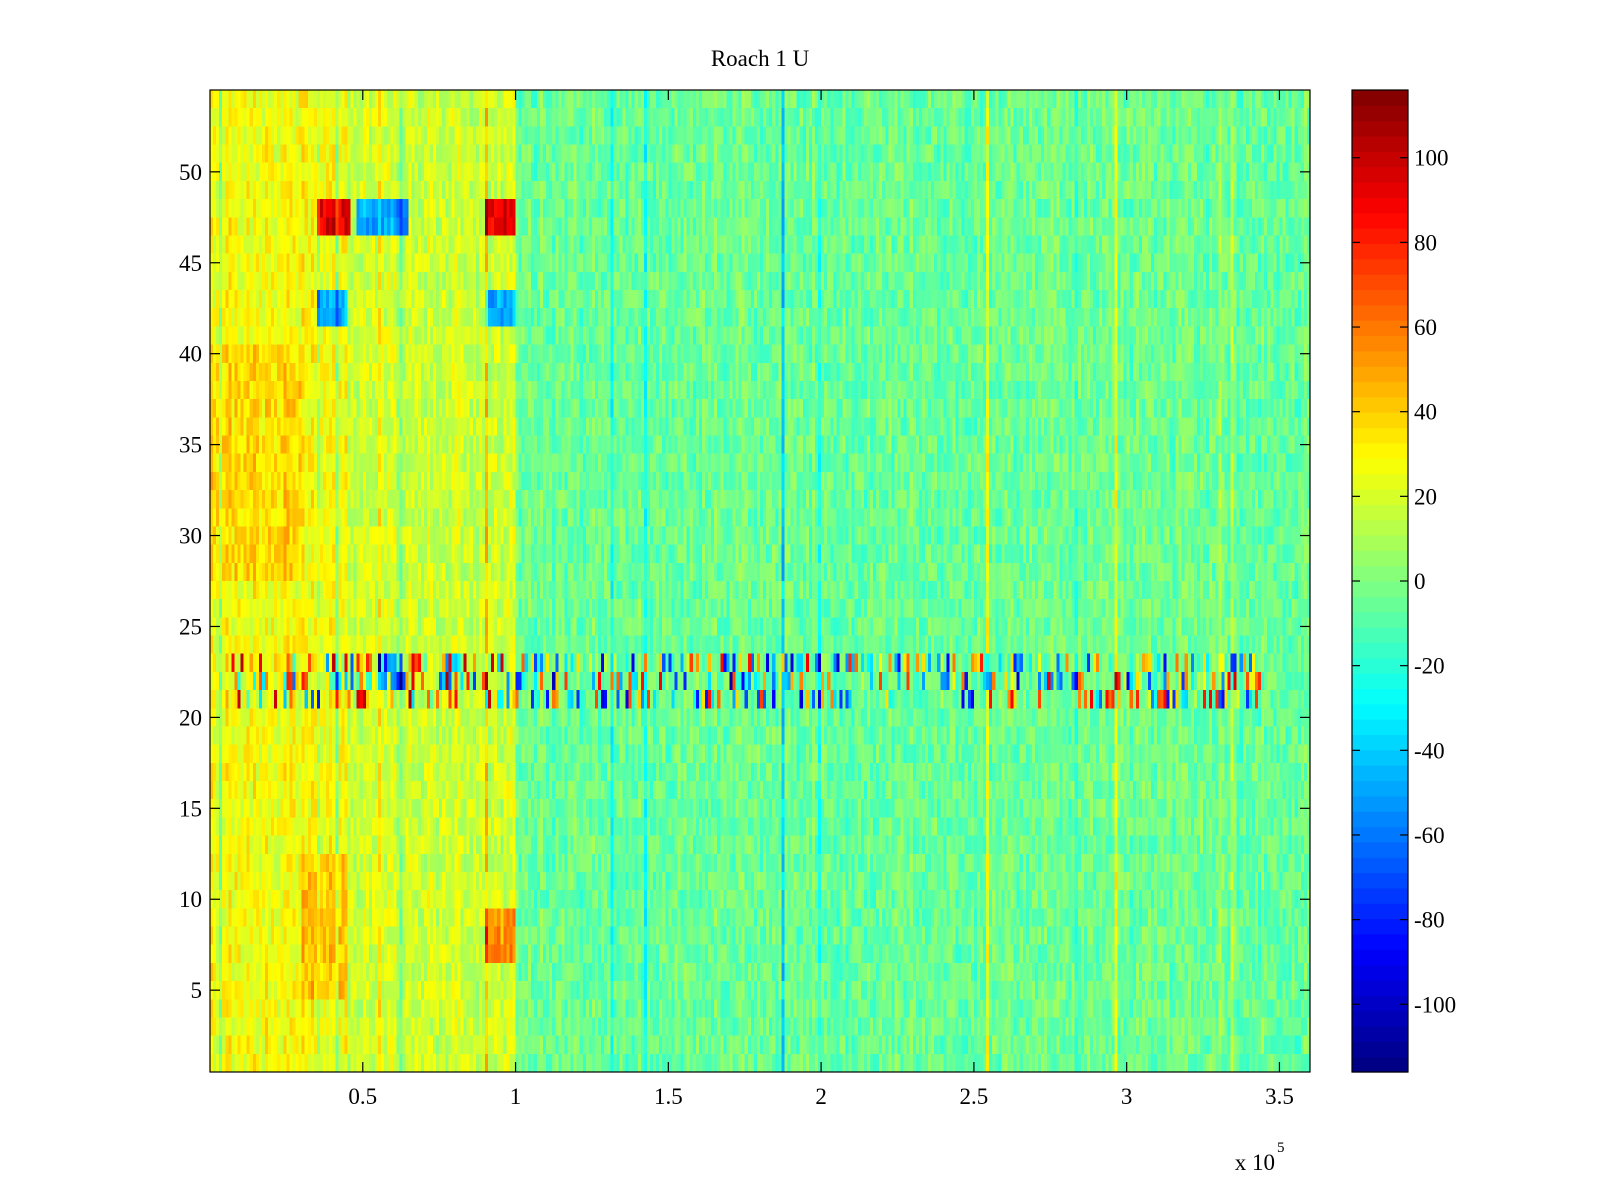  I want to click on x-tick-label: 2, so click(821, 1096).